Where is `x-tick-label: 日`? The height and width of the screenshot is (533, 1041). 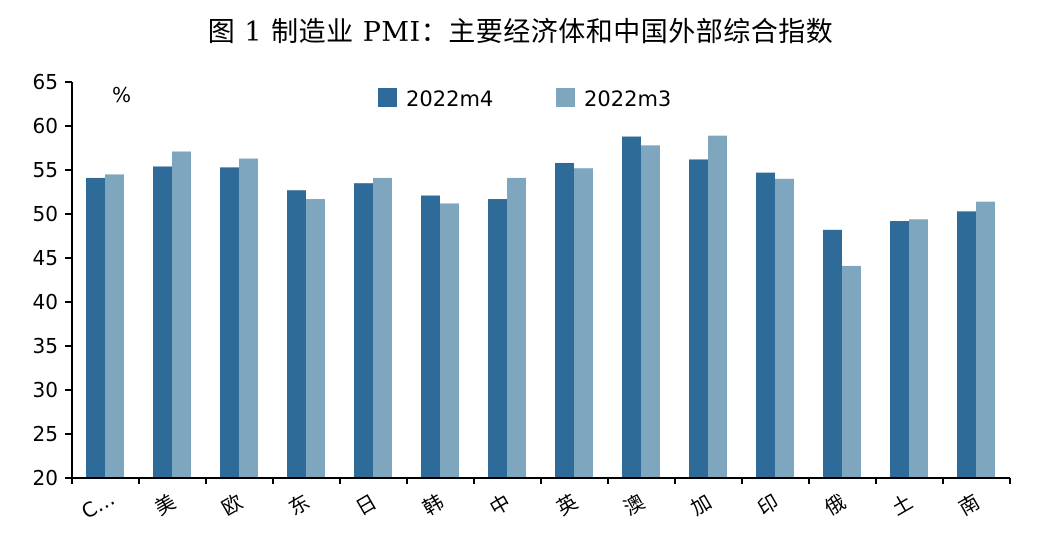
x-tick-label: 日 is located at coordinates (365, 504).